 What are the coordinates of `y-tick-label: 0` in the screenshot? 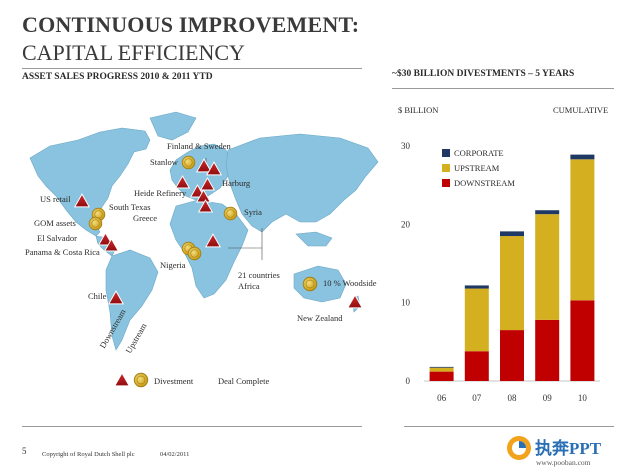 It's located at (408, 381).